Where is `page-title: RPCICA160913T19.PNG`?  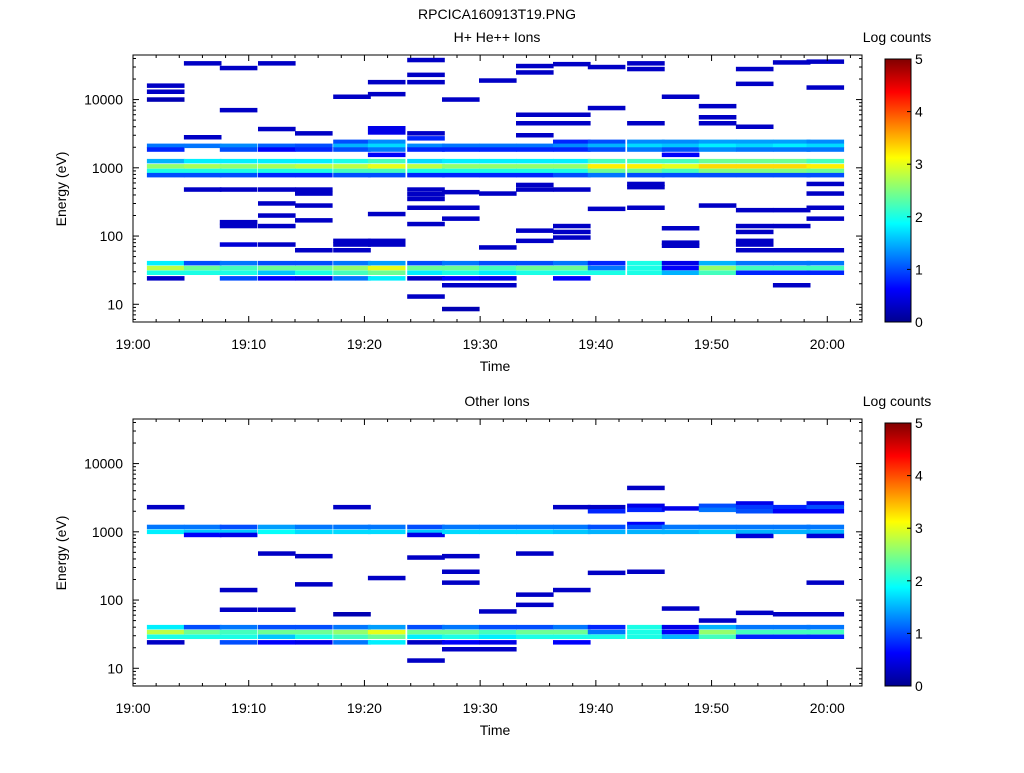
page-title: RPCICA160913T19.PNG is located at coordinates (497, 14).